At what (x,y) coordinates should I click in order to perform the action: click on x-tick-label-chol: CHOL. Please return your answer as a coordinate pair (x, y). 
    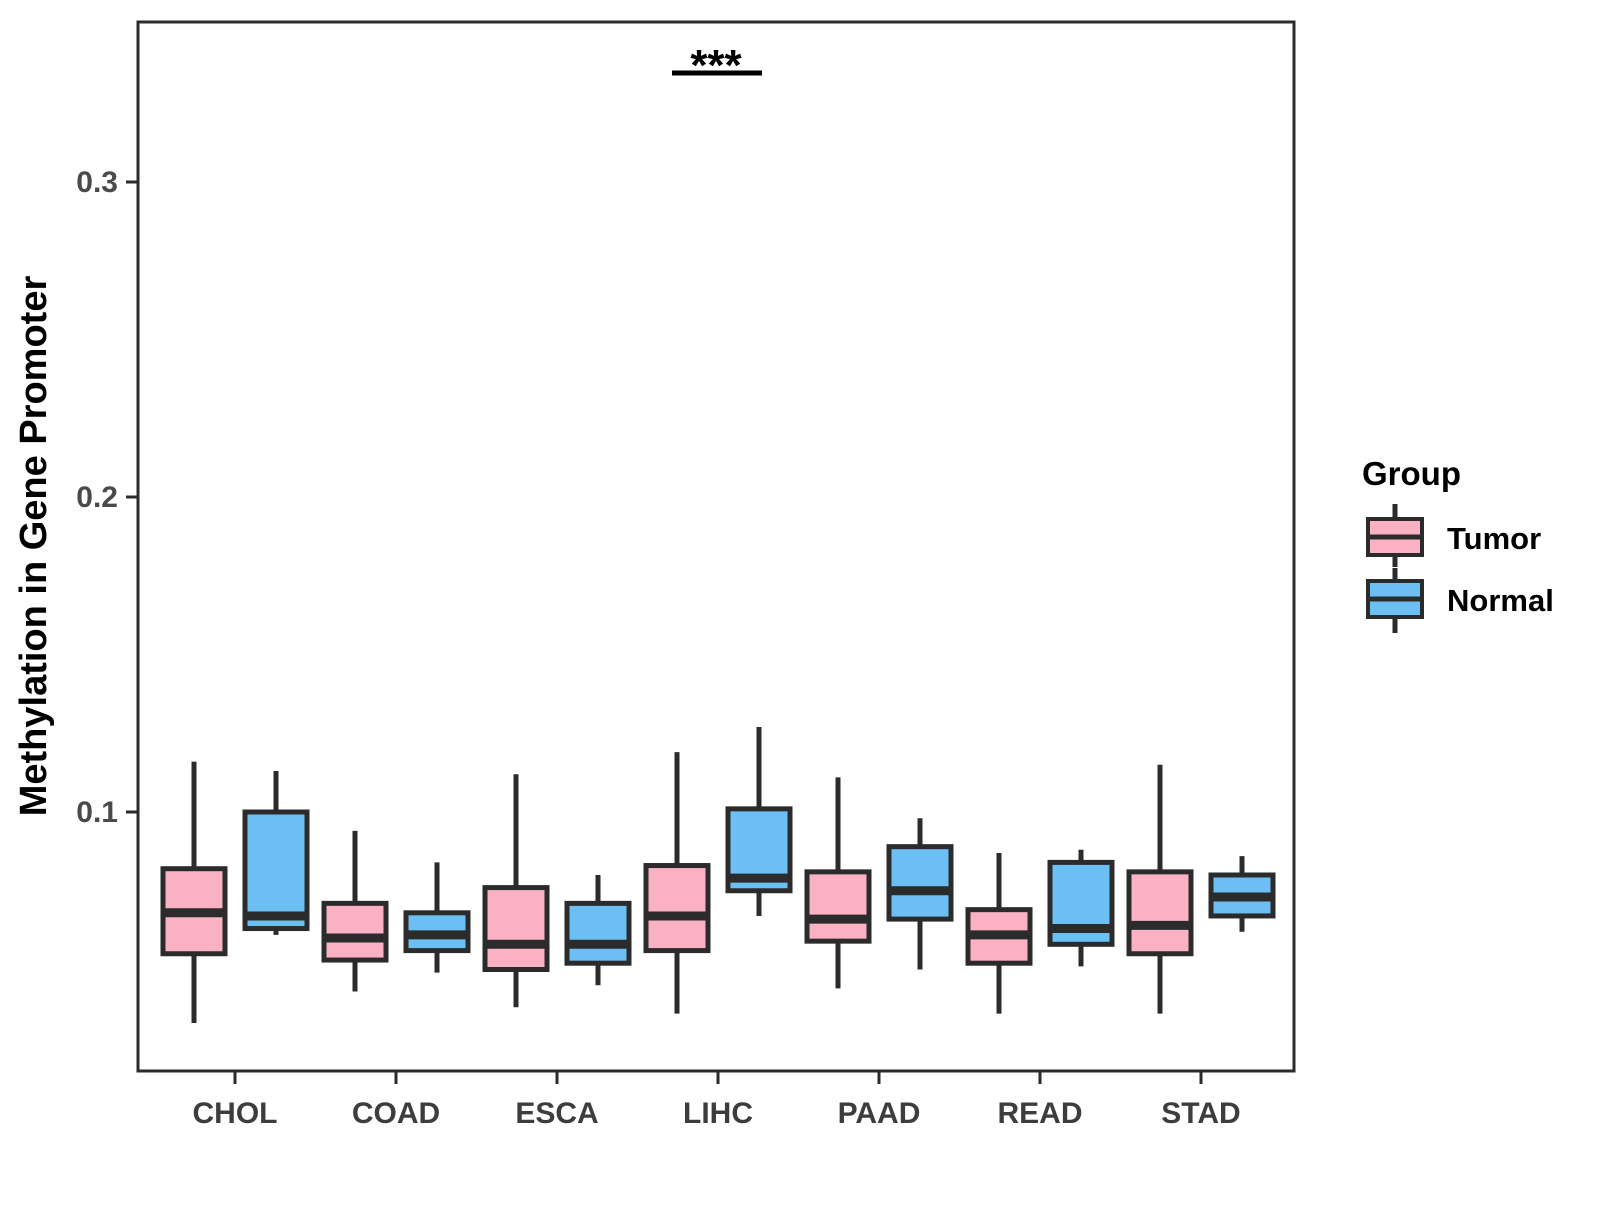
    Looking at the image, I should click on (235, 1113).